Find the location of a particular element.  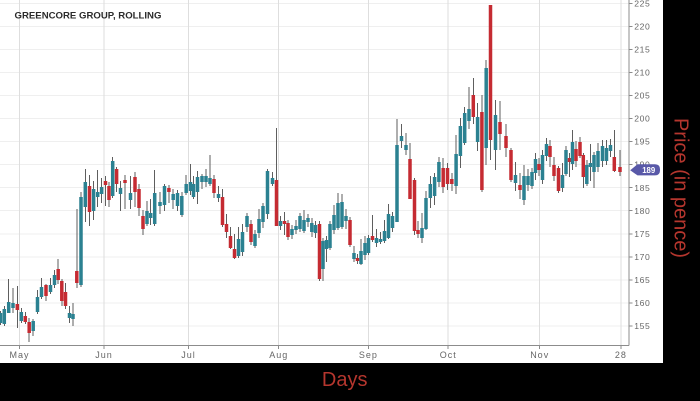

svg-text: 170 is located at coordinates (642, 257).